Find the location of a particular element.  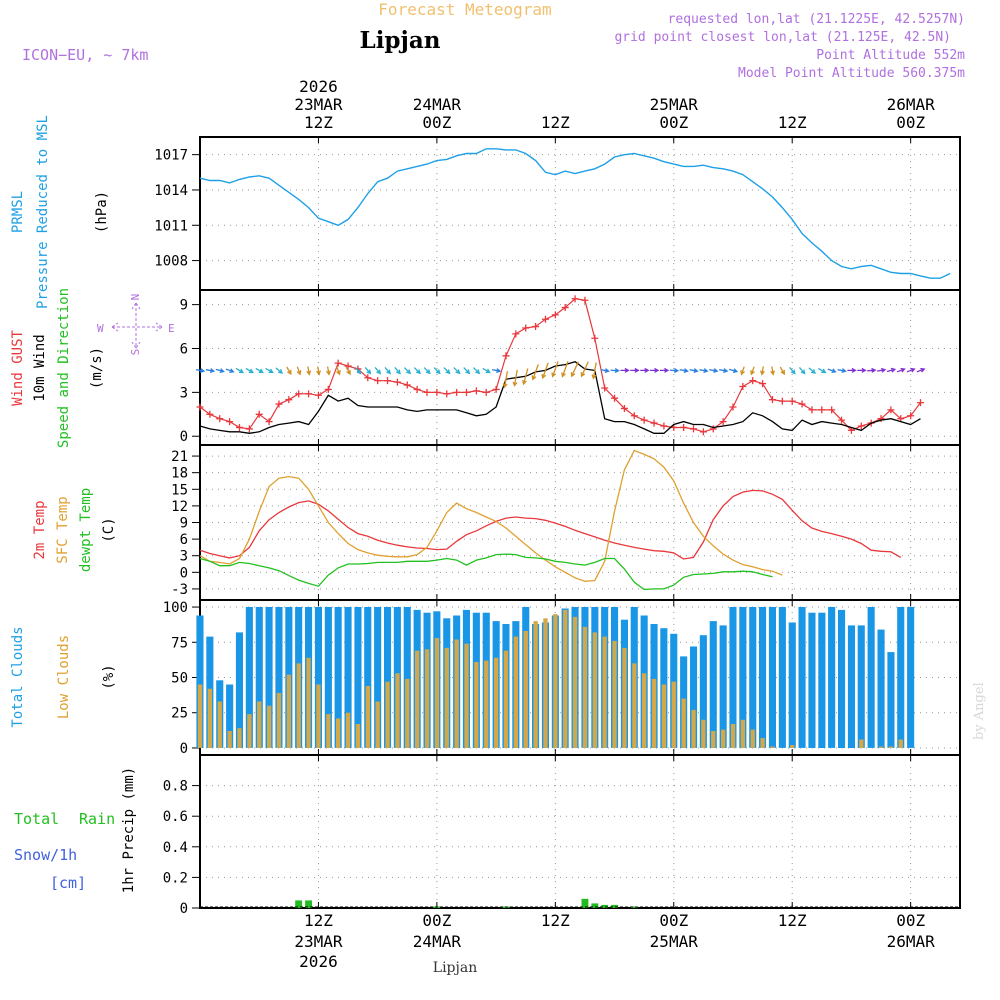

temp-sfc-line is located at coordinates (491, 515).